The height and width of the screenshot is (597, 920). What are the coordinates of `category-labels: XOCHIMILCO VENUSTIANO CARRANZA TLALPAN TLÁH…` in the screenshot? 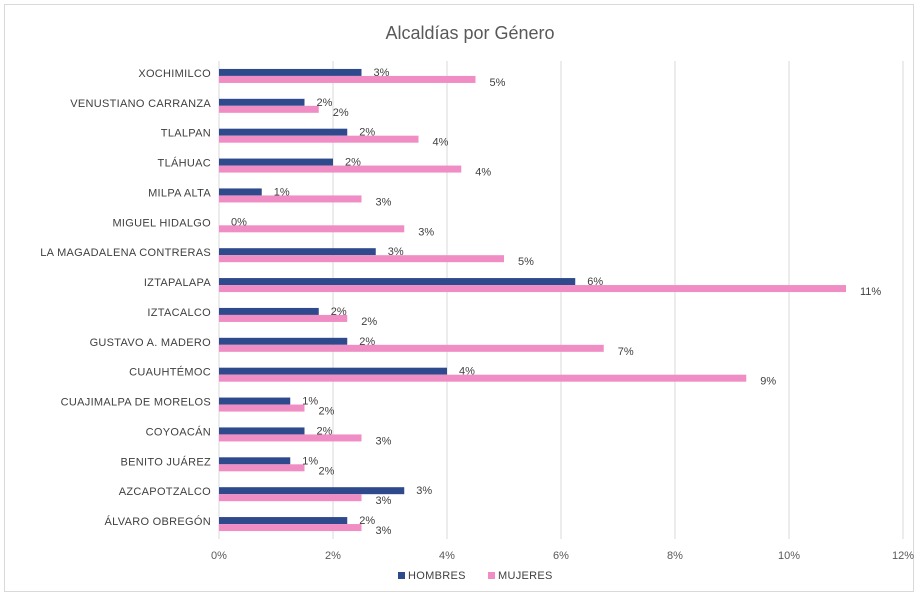 It's located at (125, 298).